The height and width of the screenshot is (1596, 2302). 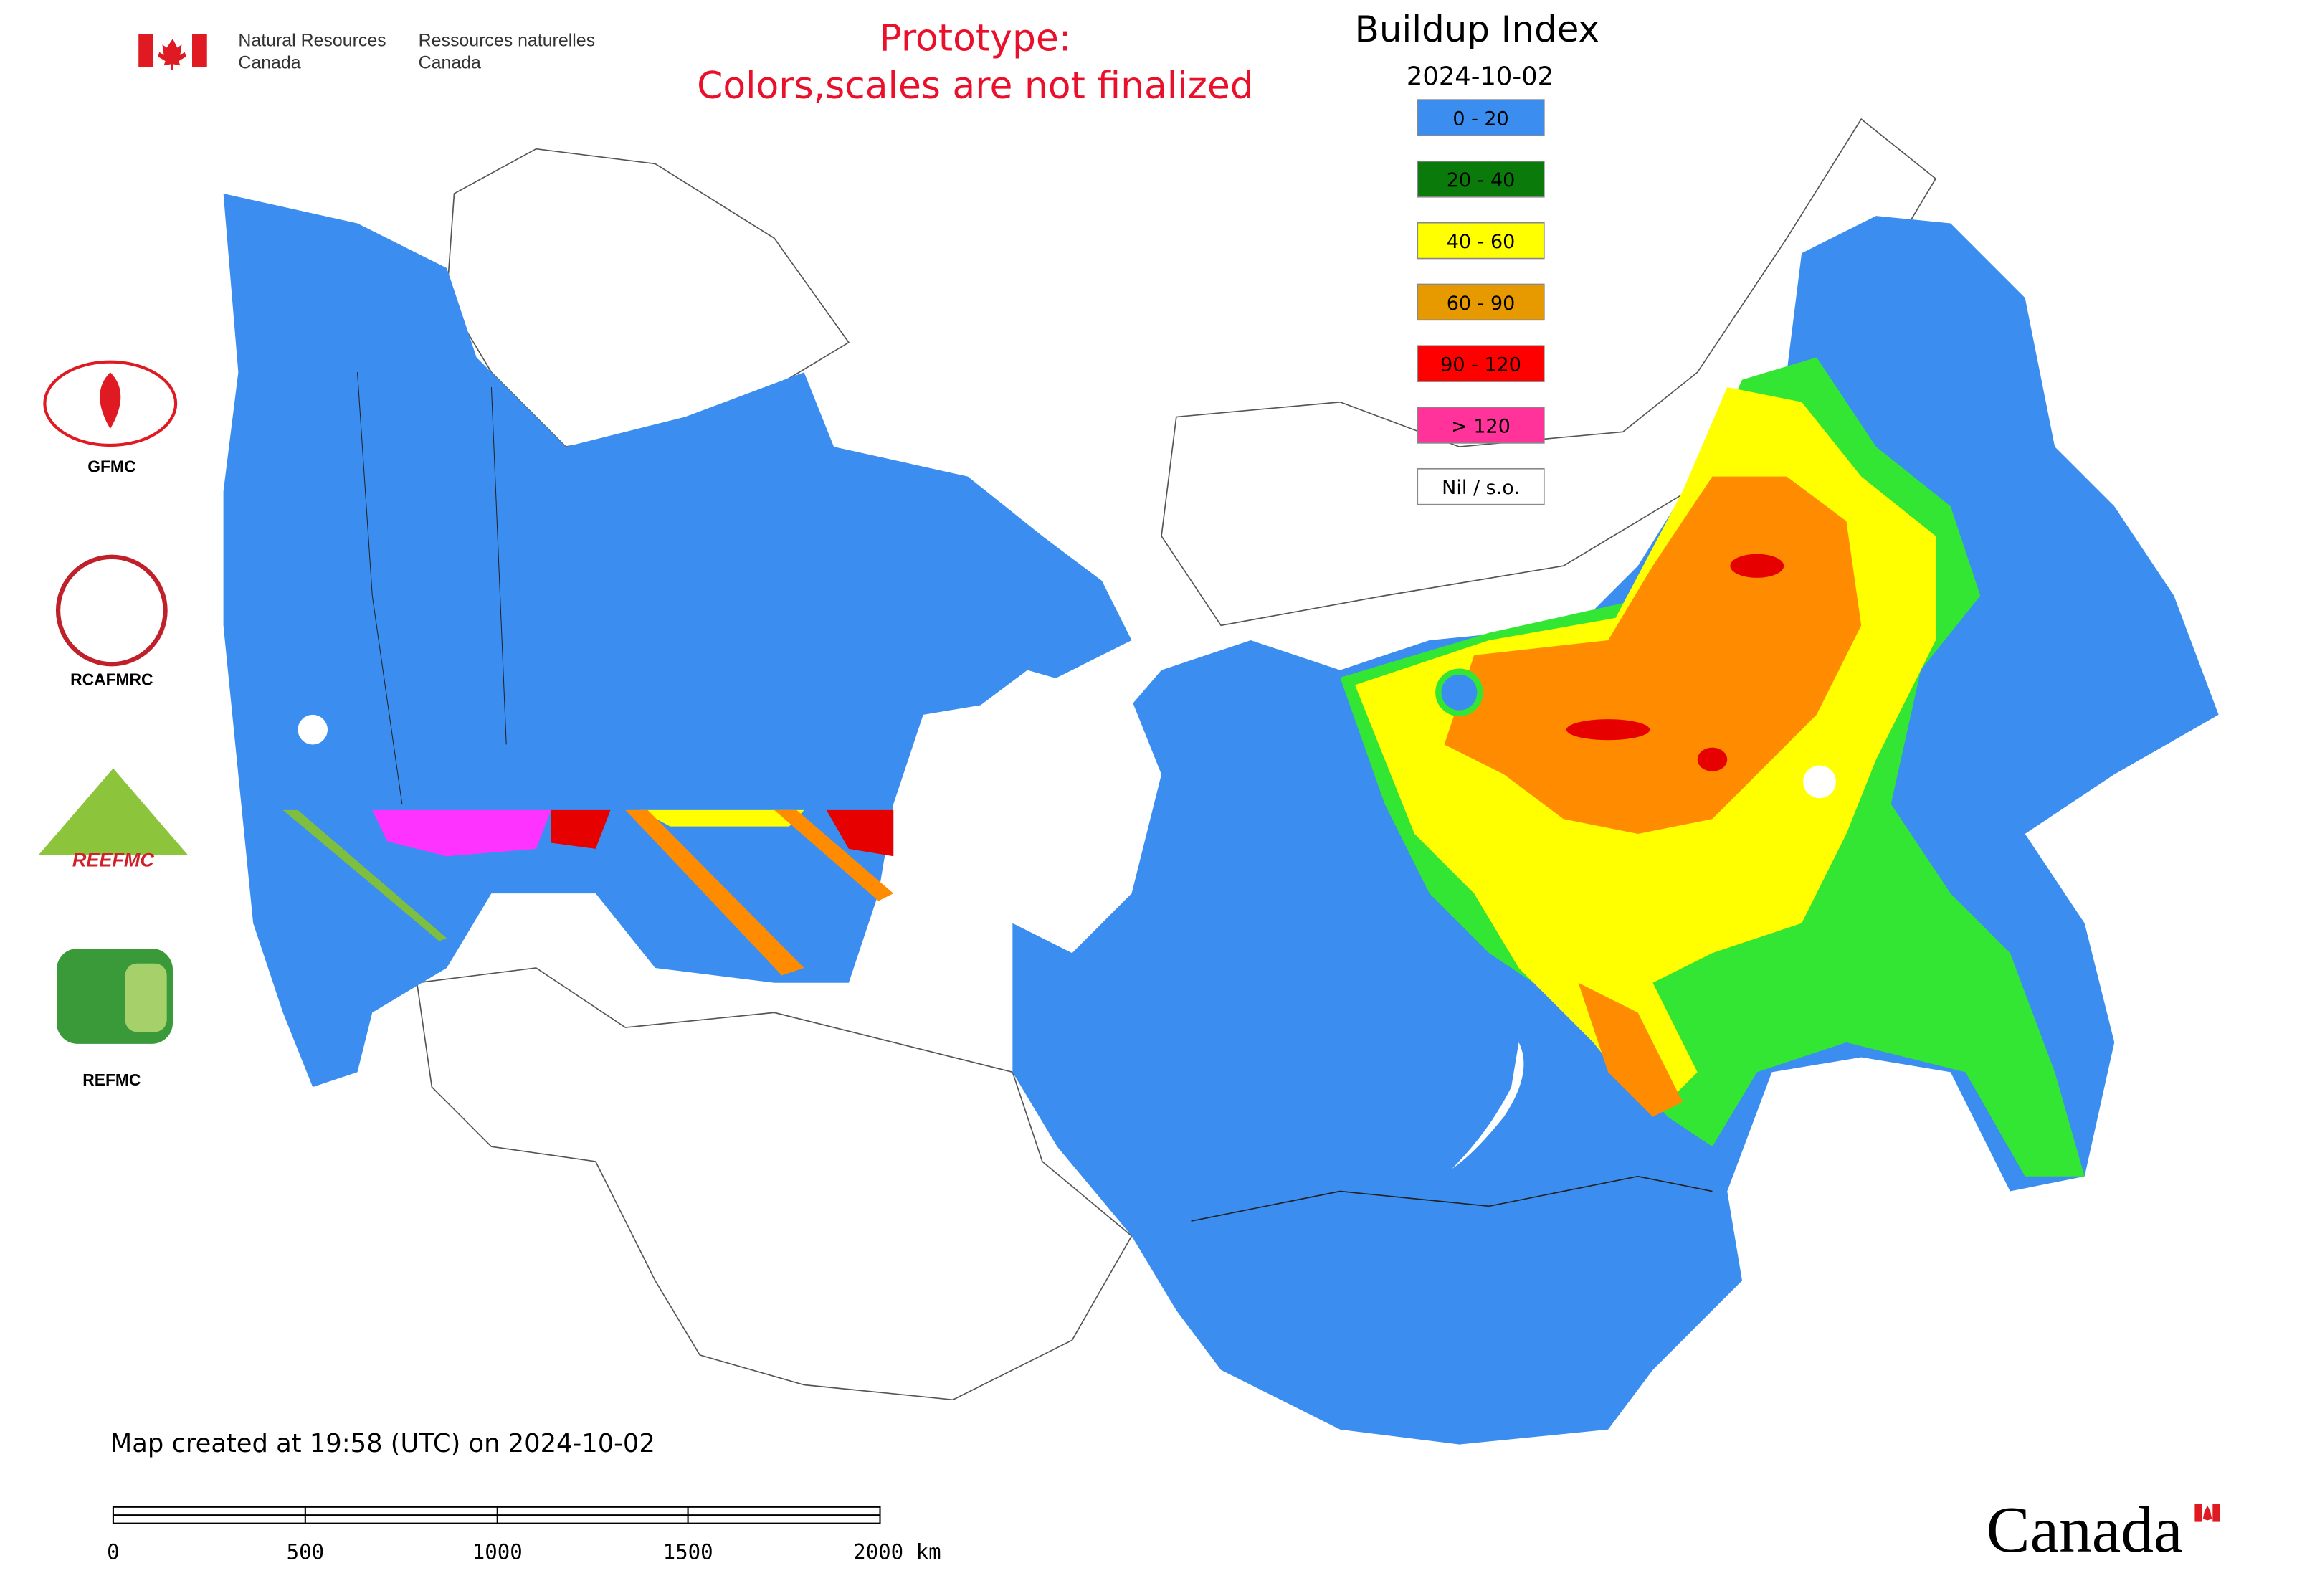 I want to click on legend-label: 60 - 90, so click(x=1481, y=304).